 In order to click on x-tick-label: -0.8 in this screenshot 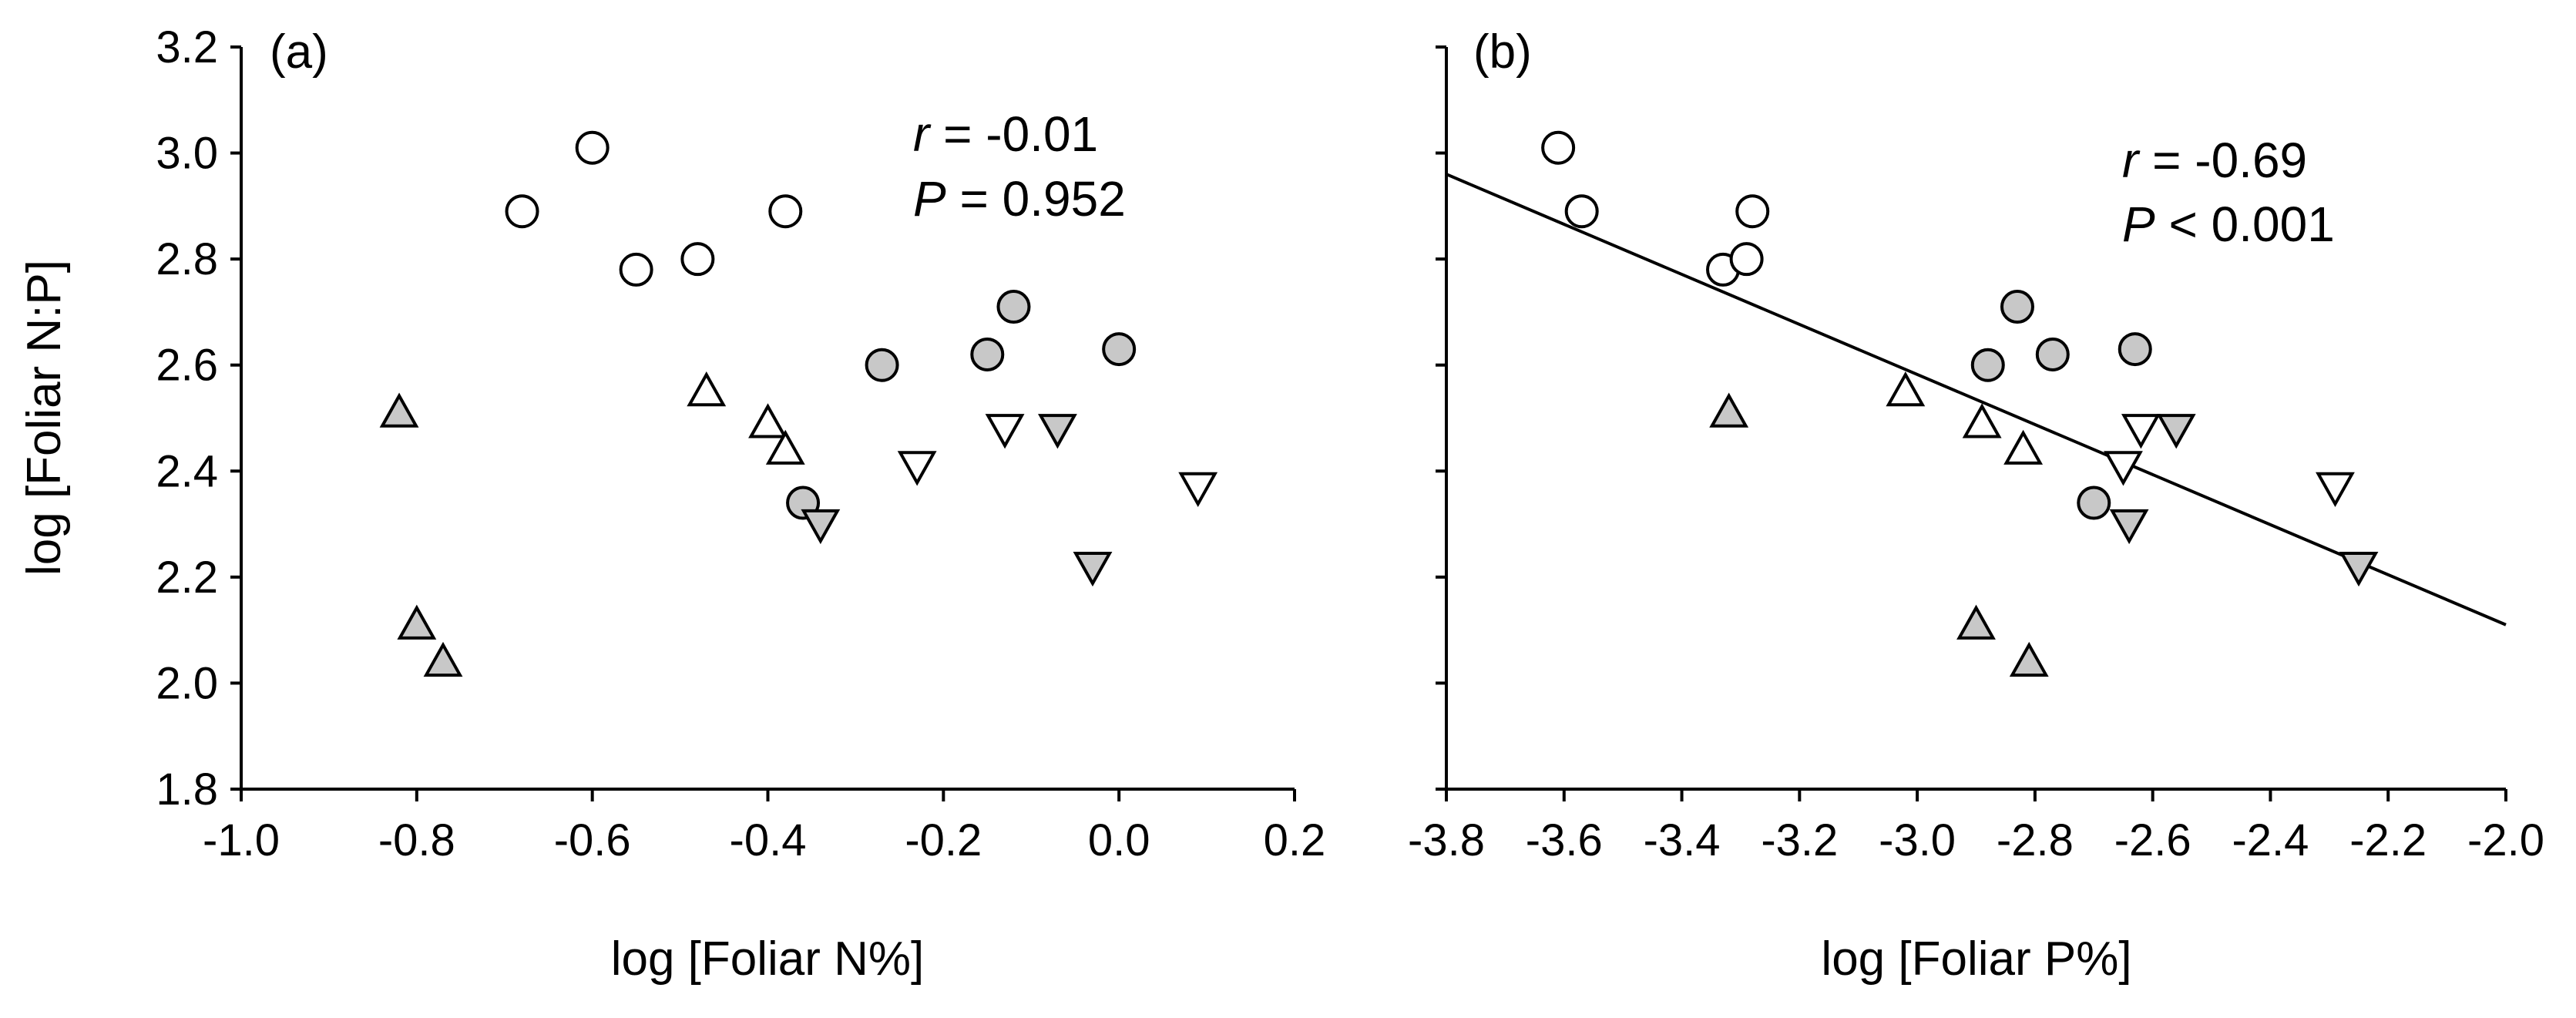, I will do `click(416, 840)`.